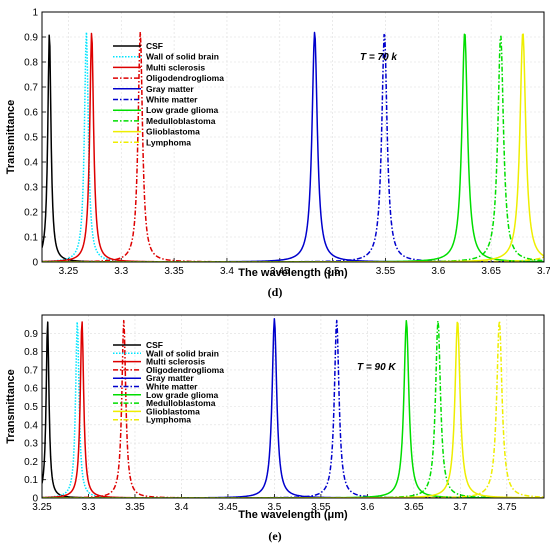 This screenshot has width=550, height=547. Describe the element at coordinates (376, 367) in the screenshot. I see `temperature-annotation: T = 90 K` at that location.